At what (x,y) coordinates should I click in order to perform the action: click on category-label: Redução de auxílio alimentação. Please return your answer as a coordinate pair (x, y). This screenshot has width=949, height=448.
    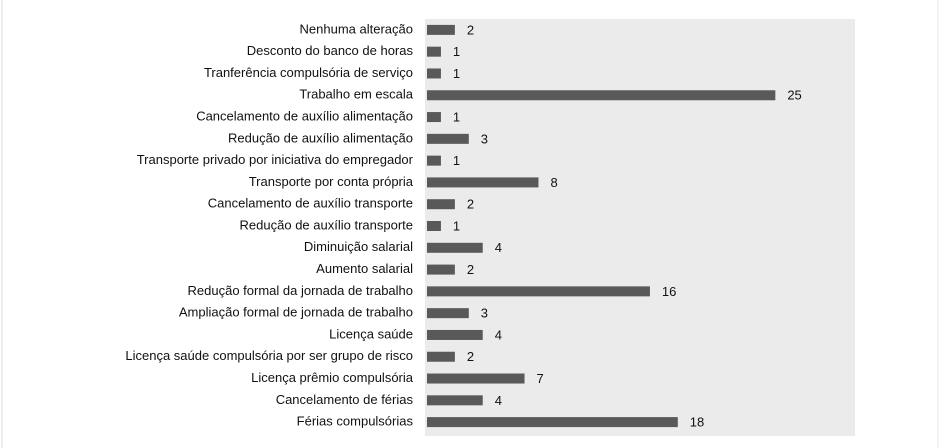
    Looking at the image, I should click on (320, 137).